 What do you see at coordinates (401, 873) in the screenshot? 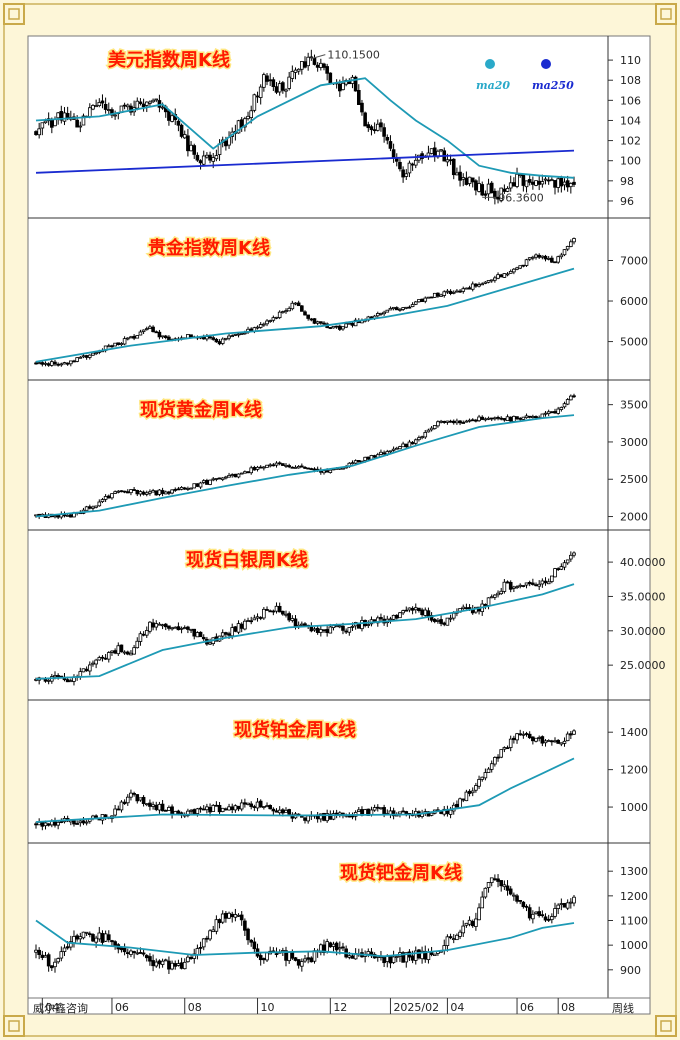
I see `panel-title: 现货钯金周K线` at bounding box center [401, 873].